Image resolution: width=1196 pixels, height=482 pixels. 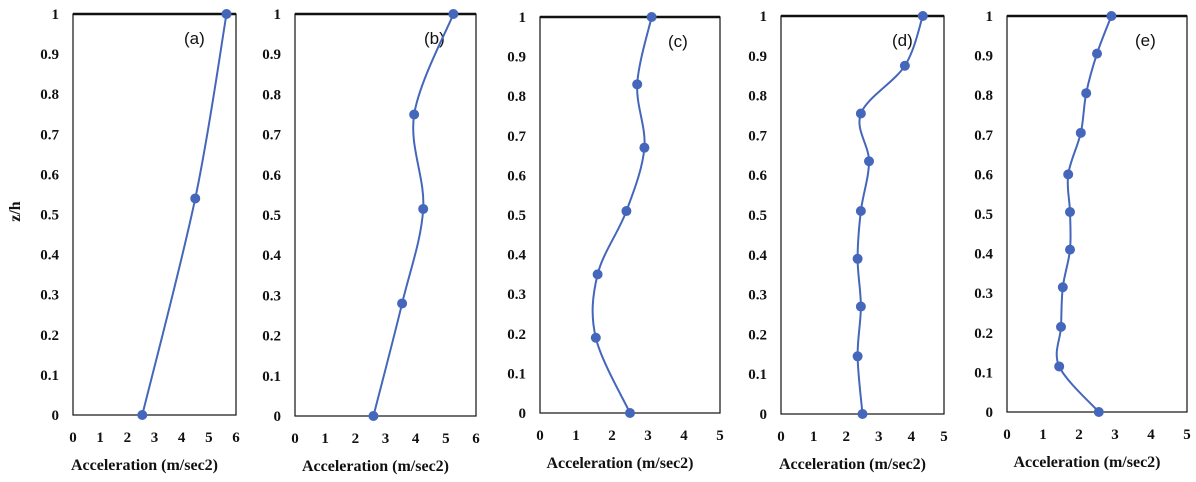 I want to click on panel-label: (c), so click(x=678, y=41).